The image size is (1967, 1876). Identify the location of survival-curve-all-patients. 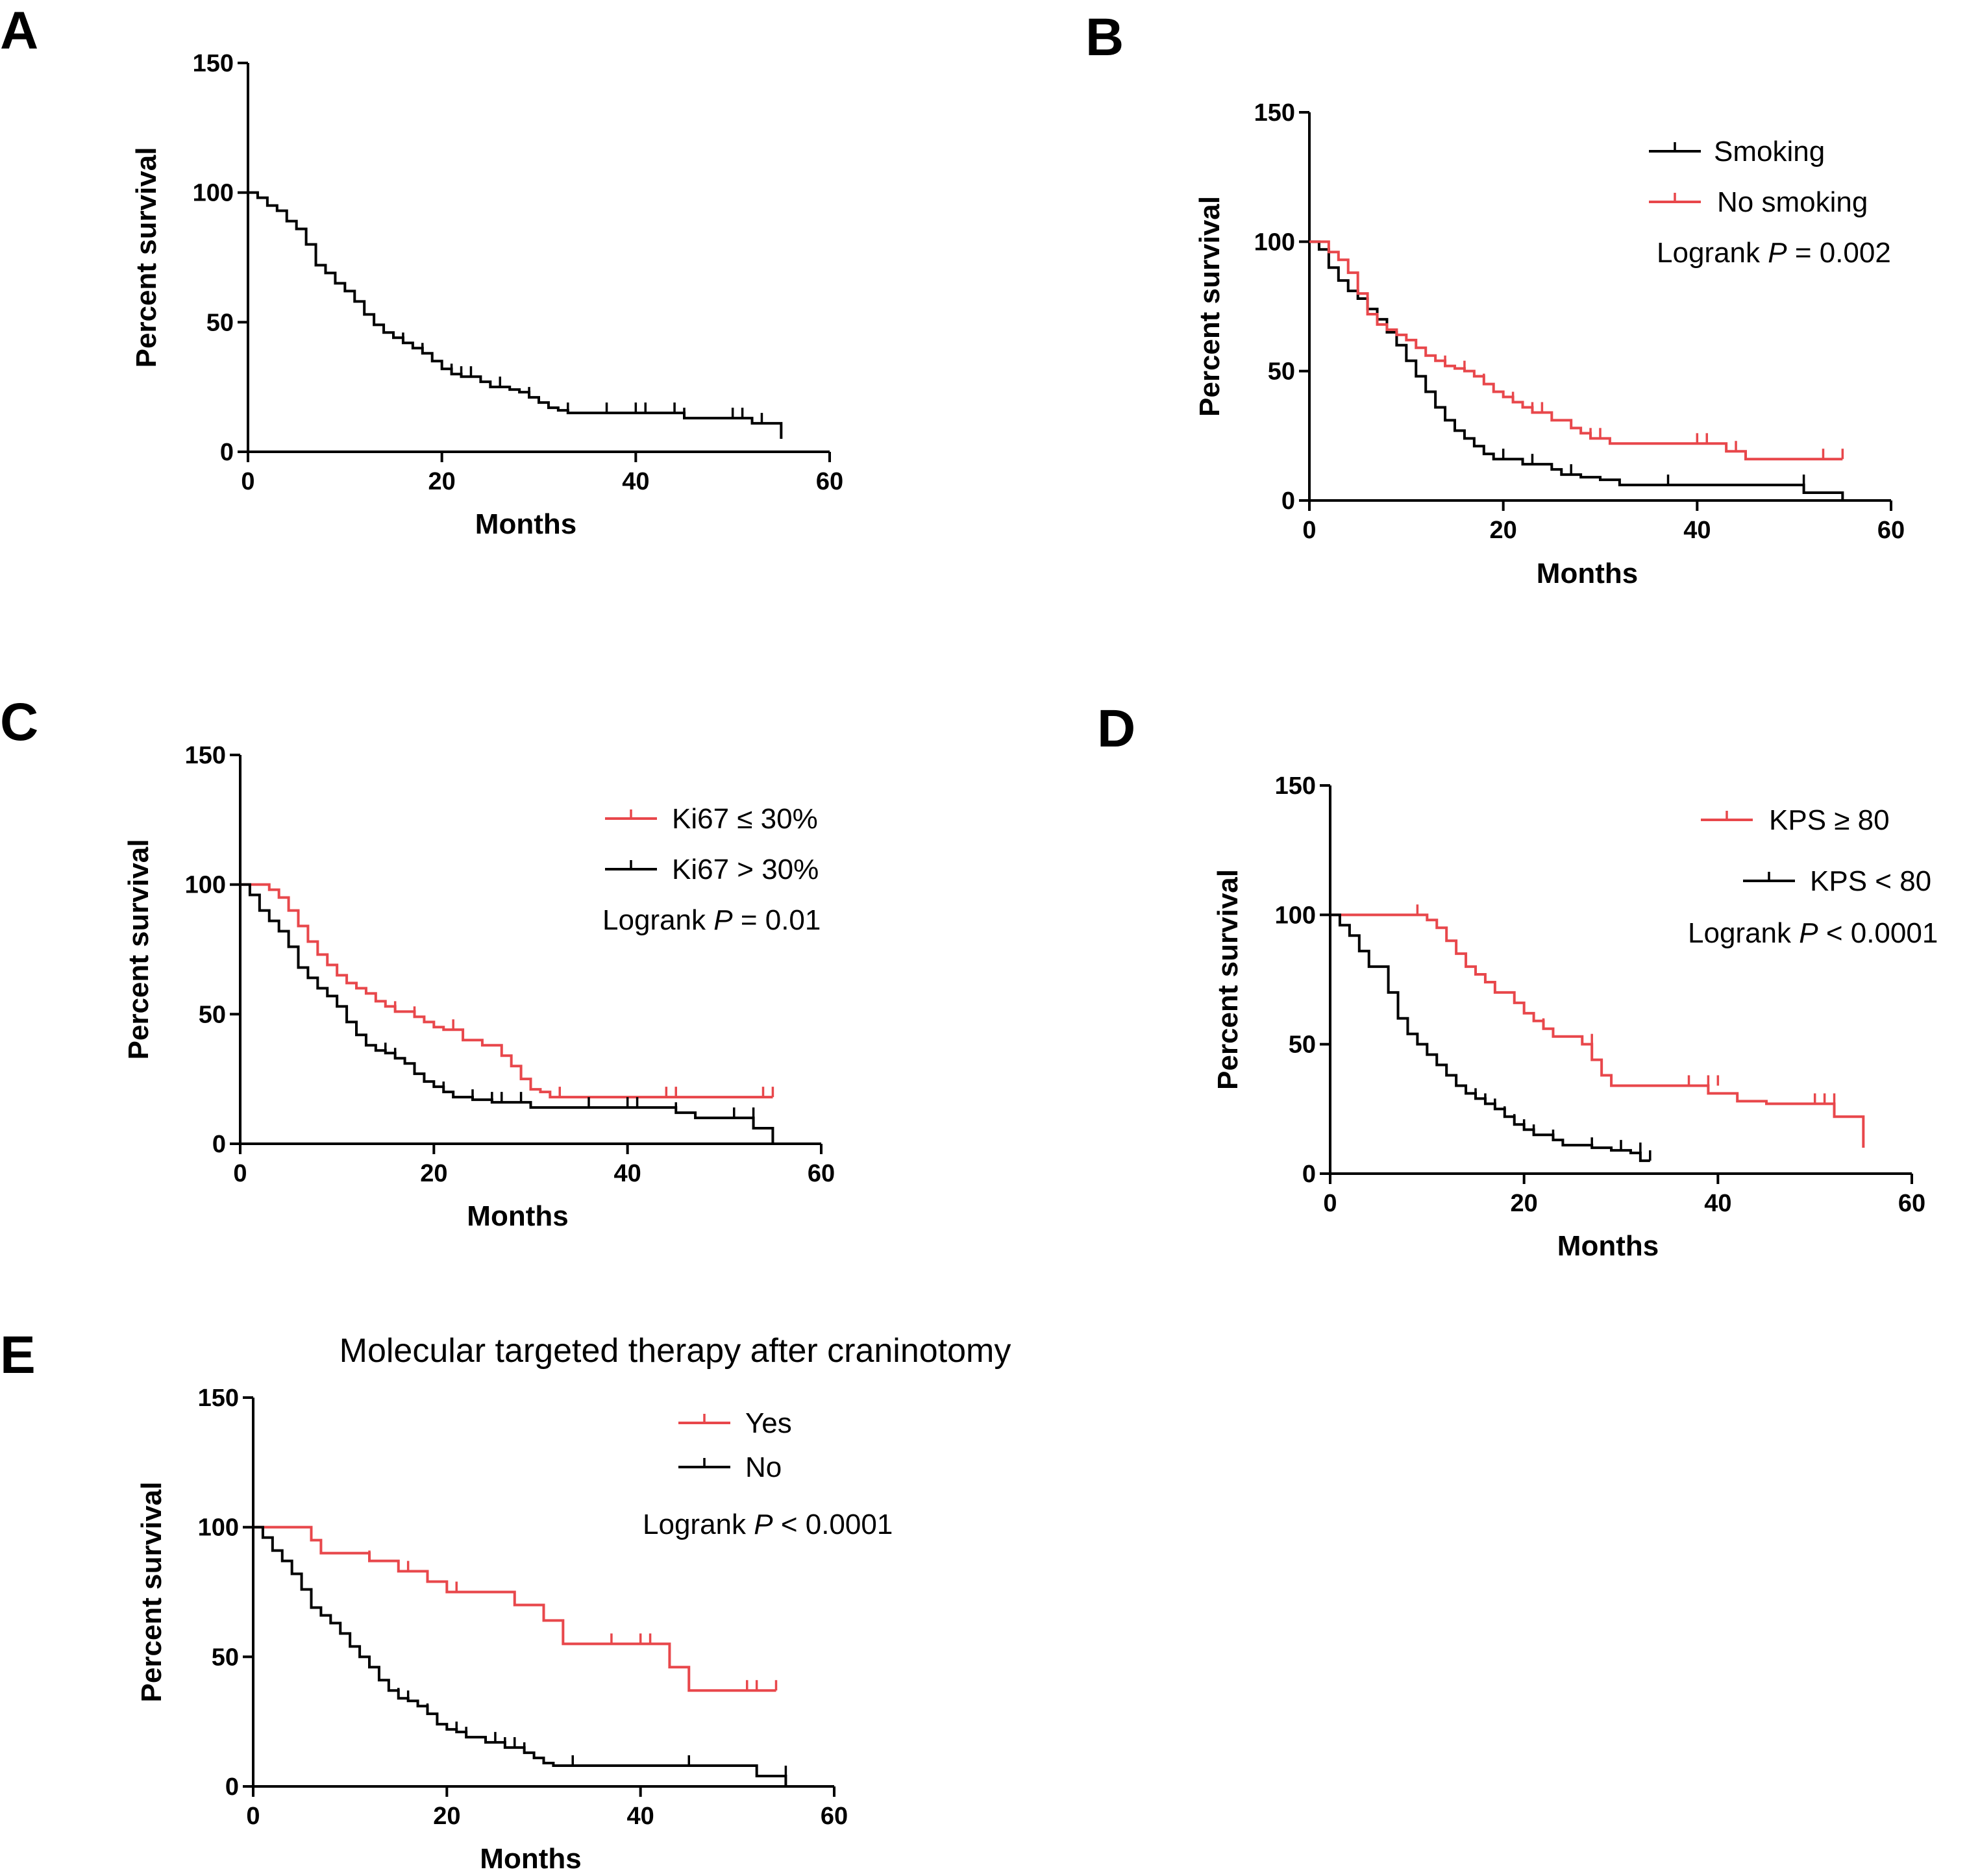
(515, 315).